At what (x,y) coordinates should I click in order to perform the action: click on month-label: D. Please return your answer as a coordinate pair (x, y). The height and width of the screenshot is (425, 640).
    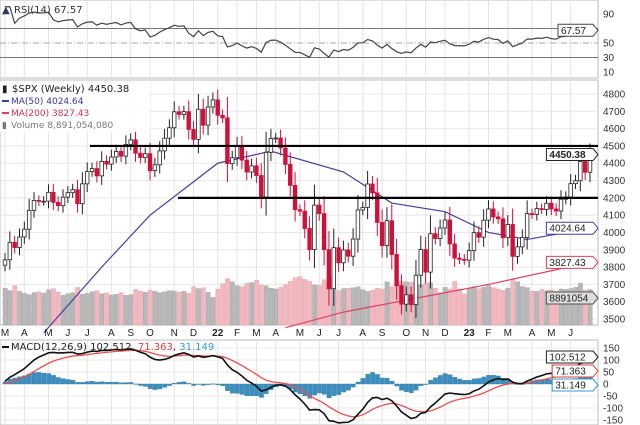
    Looking at the image, I should click on (193, 333).